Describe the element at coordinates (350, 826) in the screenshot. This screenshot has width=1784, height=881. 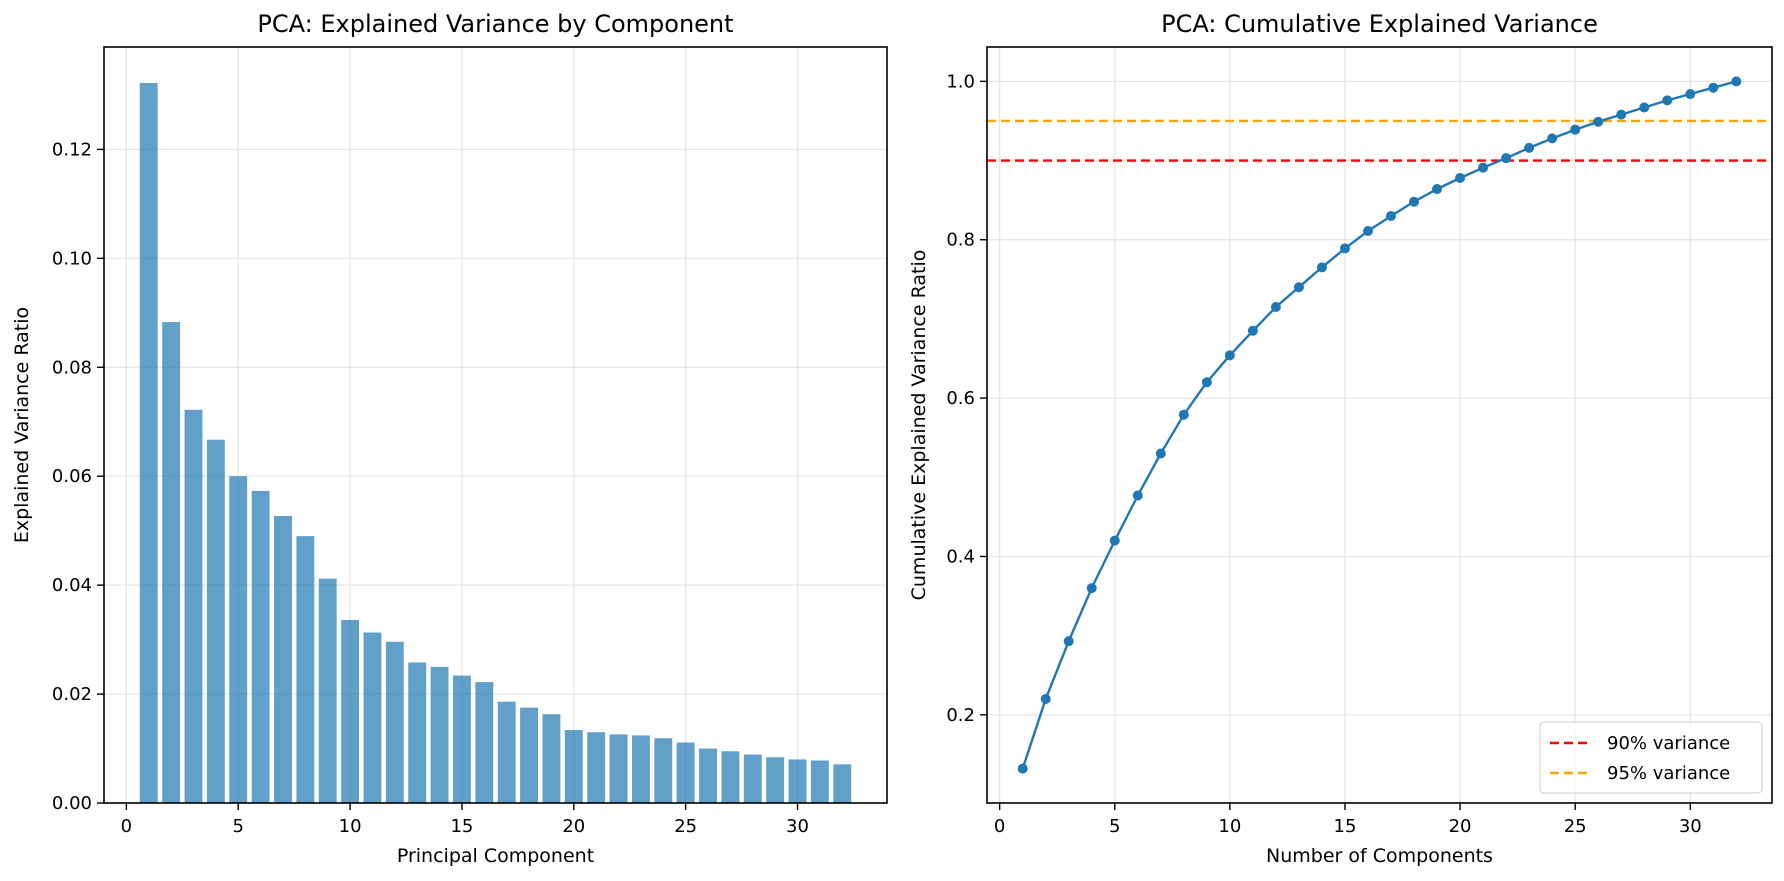
I see `left-xtick-label-10: 10` at that location.